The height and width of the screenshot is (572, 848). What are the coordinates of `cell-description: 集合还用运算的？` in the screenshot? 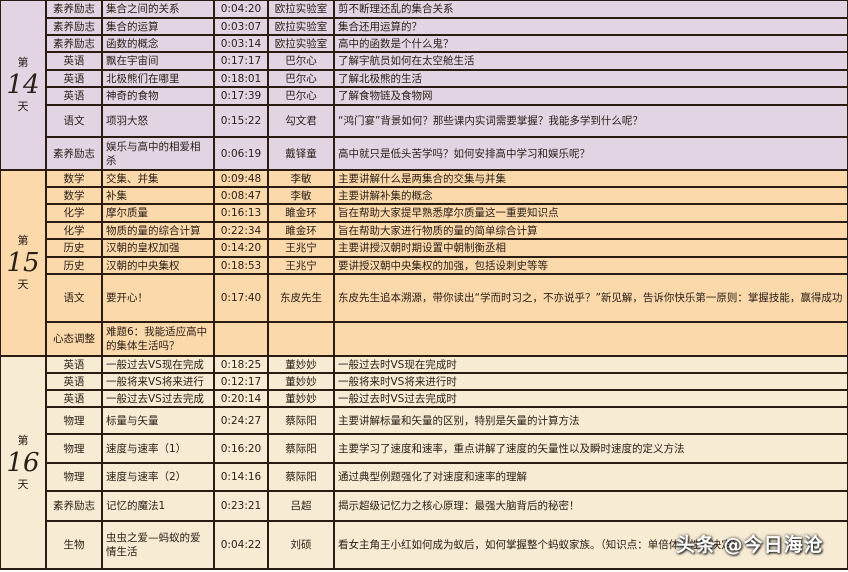 It's located at (590, 26).